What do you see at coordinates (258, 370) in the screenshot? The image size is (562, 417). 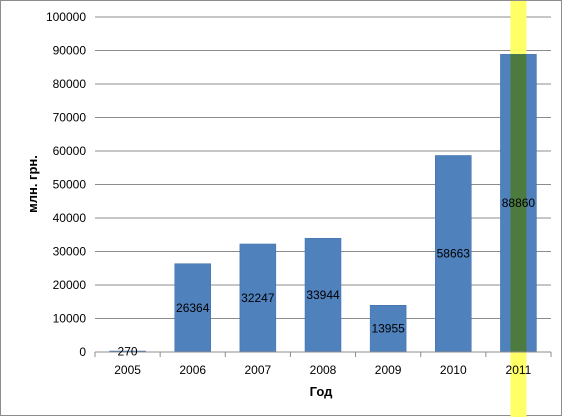 I see `x-tick-label: 2007` at bounding box center [258, 370].